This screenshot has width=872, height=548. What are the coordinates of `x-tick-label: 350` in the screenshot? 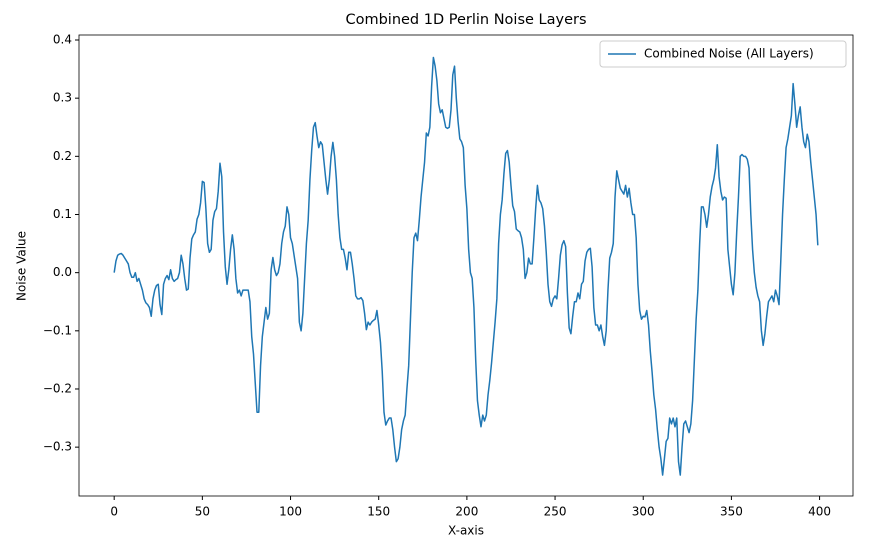 It's located at (731, 512).